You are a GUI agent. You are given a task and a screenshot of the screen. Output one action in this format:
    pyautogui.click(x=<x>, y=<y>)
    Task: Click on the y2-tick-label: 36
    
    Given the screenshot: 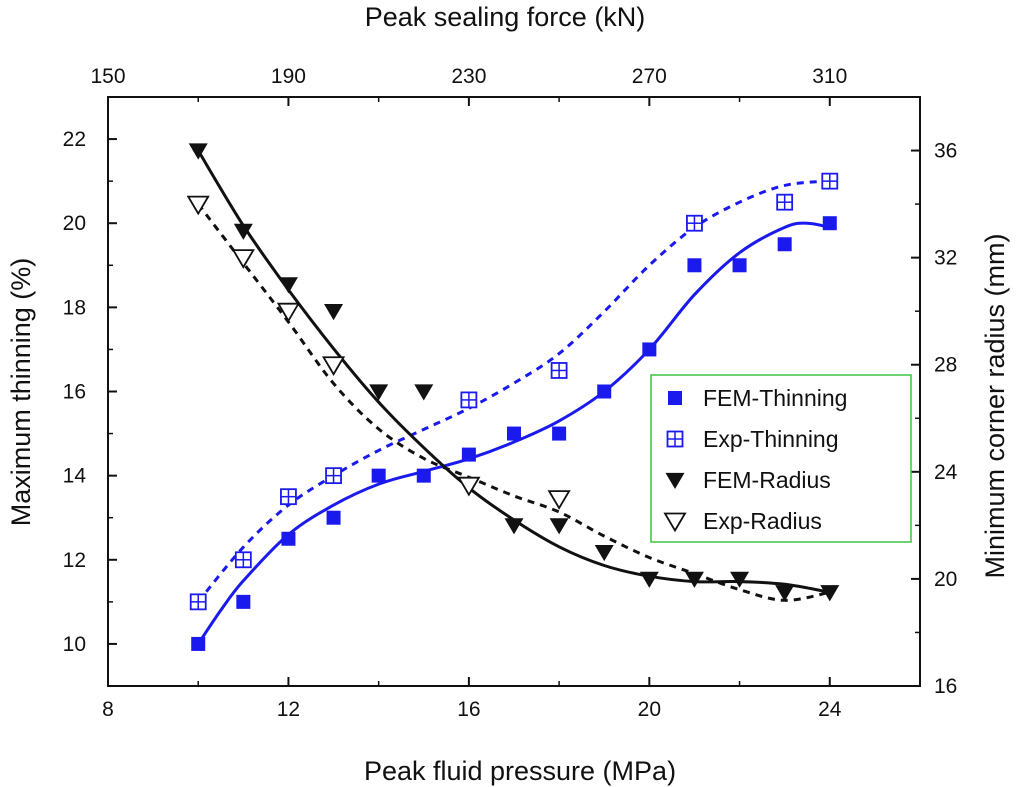 What is the action you would take?
    pyautogui.click(x=945, y=151)
    